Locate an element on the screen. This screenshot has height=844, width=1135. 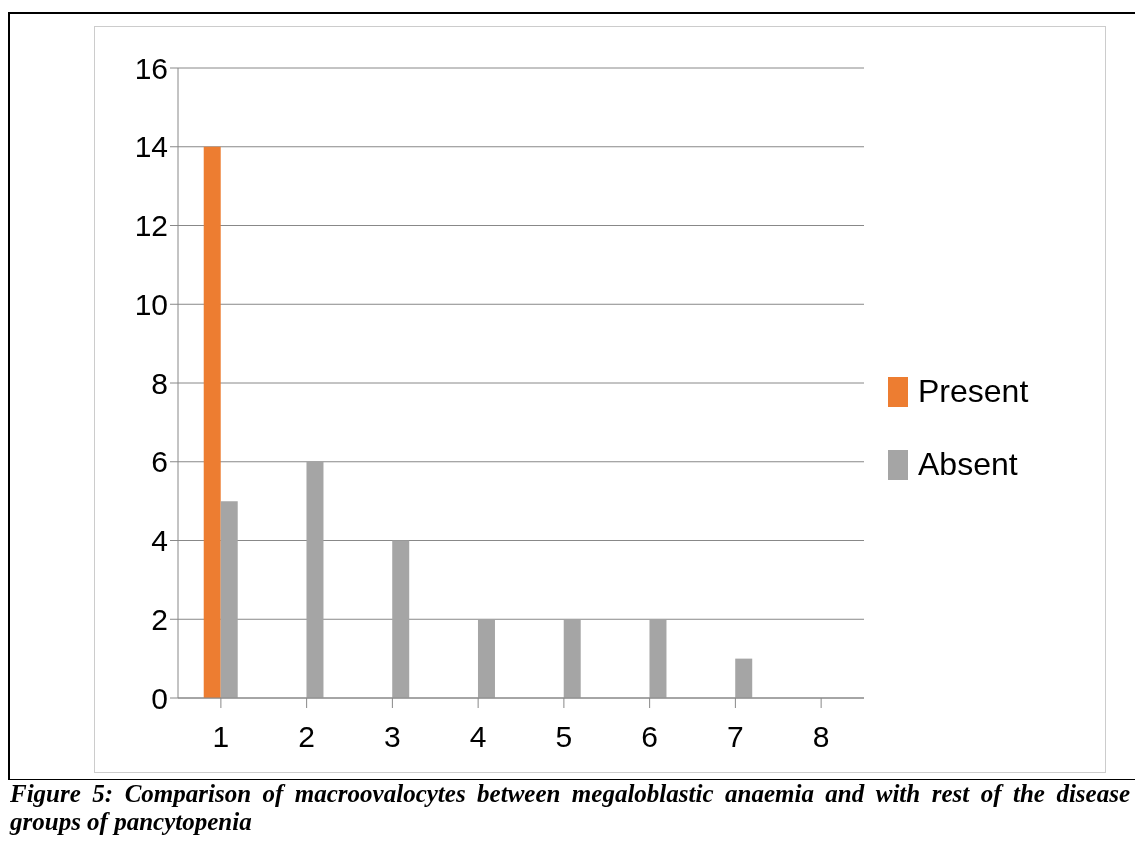
caption: Figure 5: Comparison of macroovalocytes between megaloblastic anaemia and with rest of the disease groups of pancytopenia is located at coordinates (570, 807).